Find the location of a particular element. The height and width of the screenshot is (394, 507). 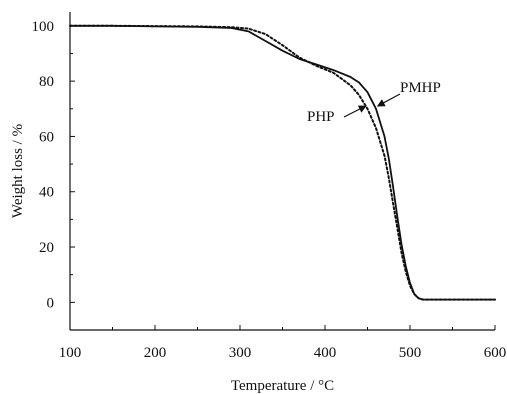

y-axis-title: Weight loss / % is located at coordinates (18, 171).